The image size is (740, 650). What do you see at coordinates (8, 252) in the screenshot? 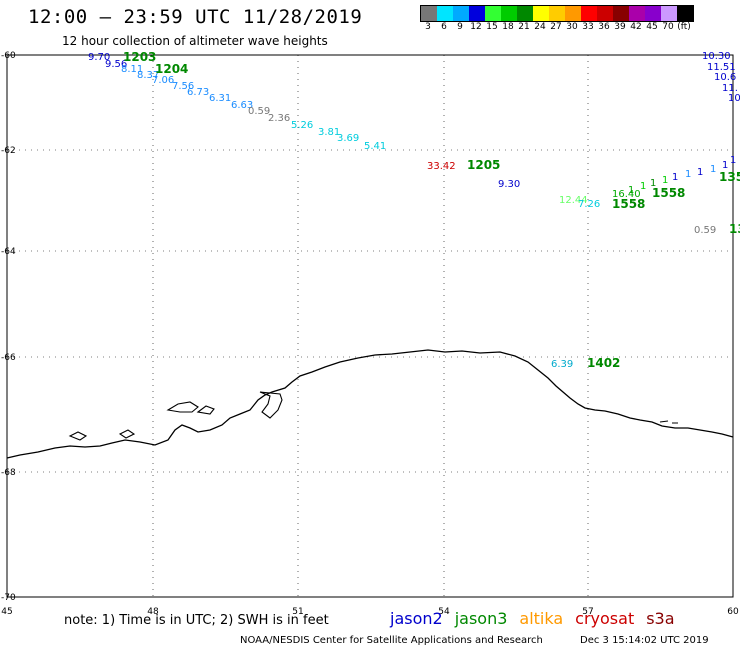
I see `lat-tick-label: -64` at bounding box center [8, 252].